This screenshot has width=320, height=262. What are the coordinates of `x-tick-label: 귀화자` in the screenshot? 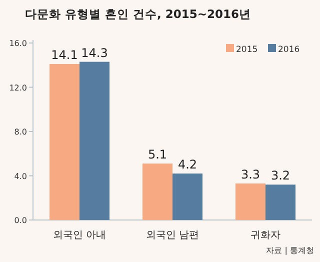 It's located at (265, 235).